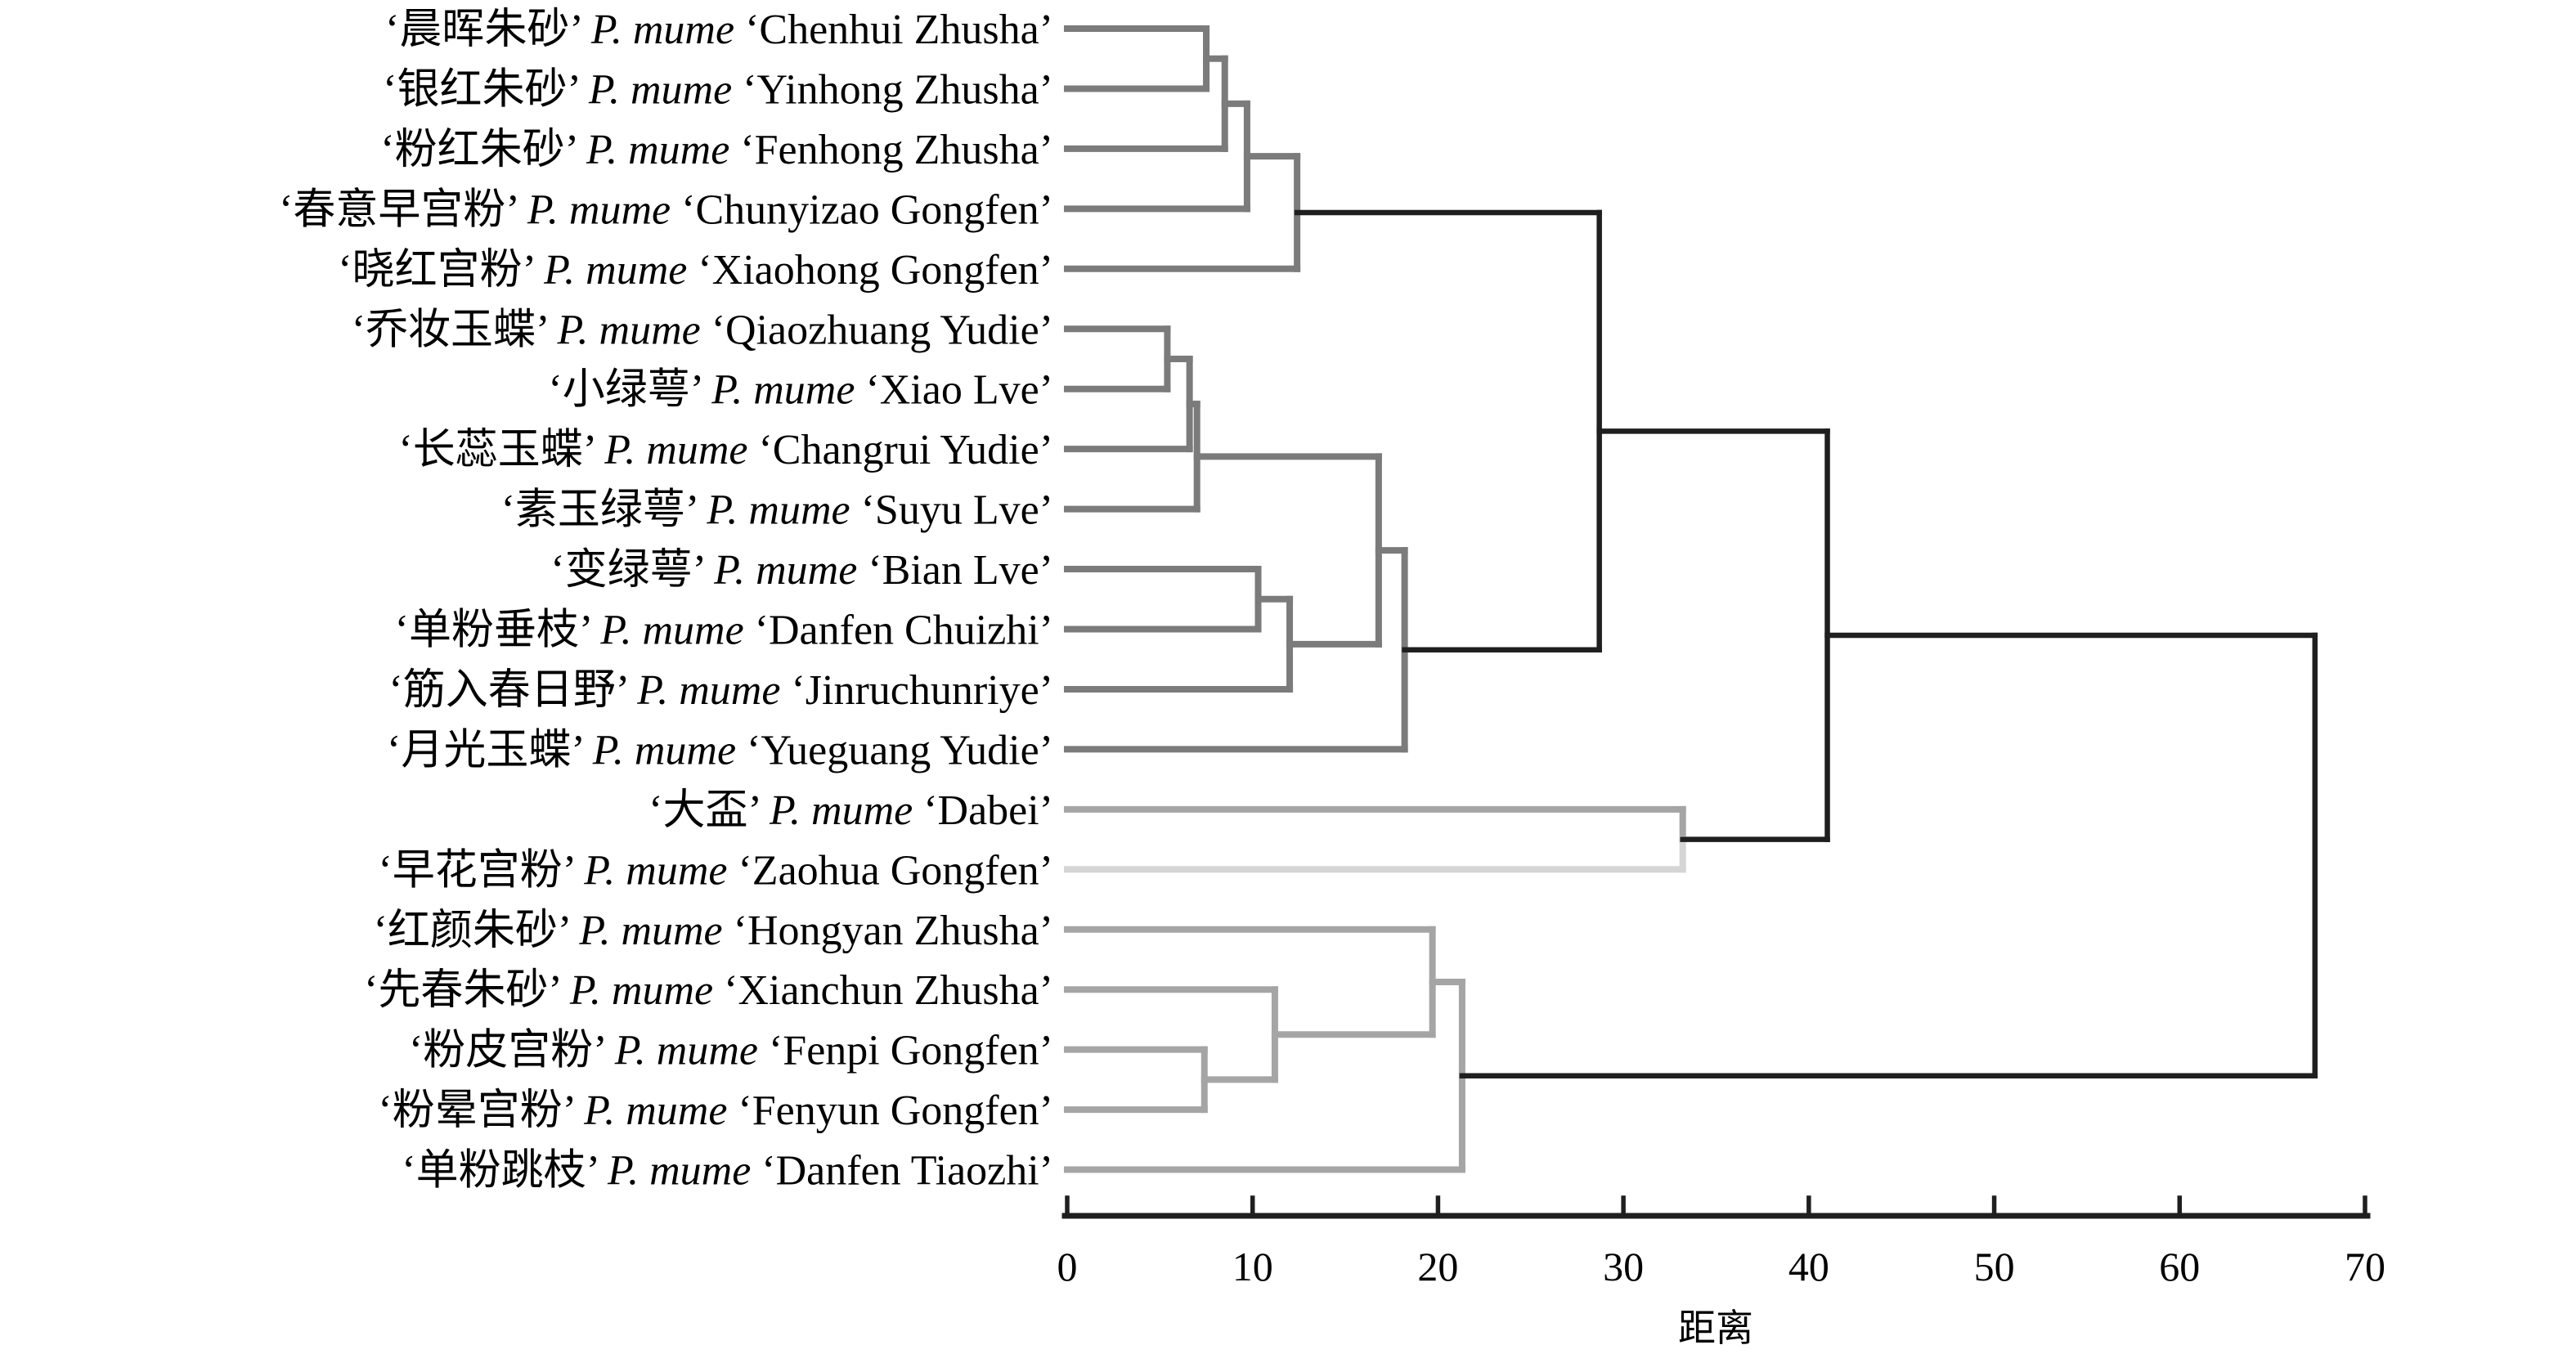  What do you see at coordinates (708, 990) in the screenshot?
I see `leaf-label-xianchun-zhusha: ‘先春朱砂’ P. mume ‘Xianchun Zhusha’` at bounding box center [708, 990].